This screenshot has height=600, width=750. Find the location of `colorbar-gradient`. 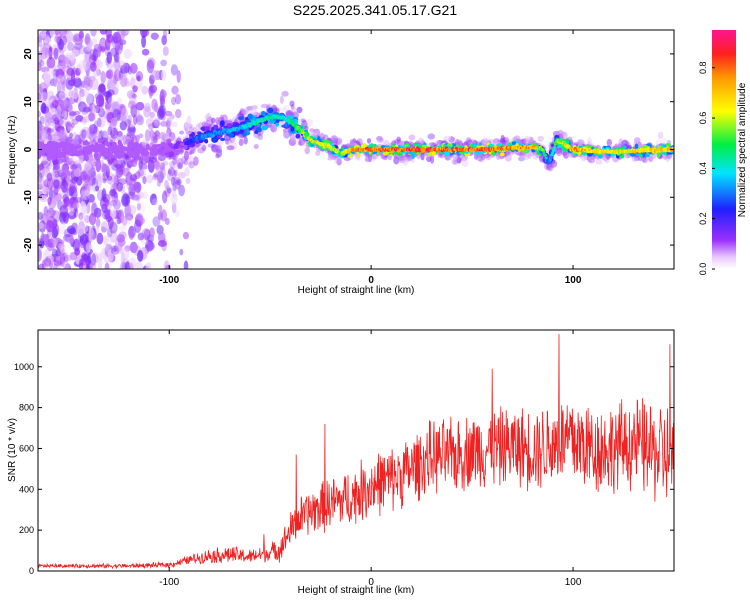

colorbar-gradient is located at coordinates (724, 149).